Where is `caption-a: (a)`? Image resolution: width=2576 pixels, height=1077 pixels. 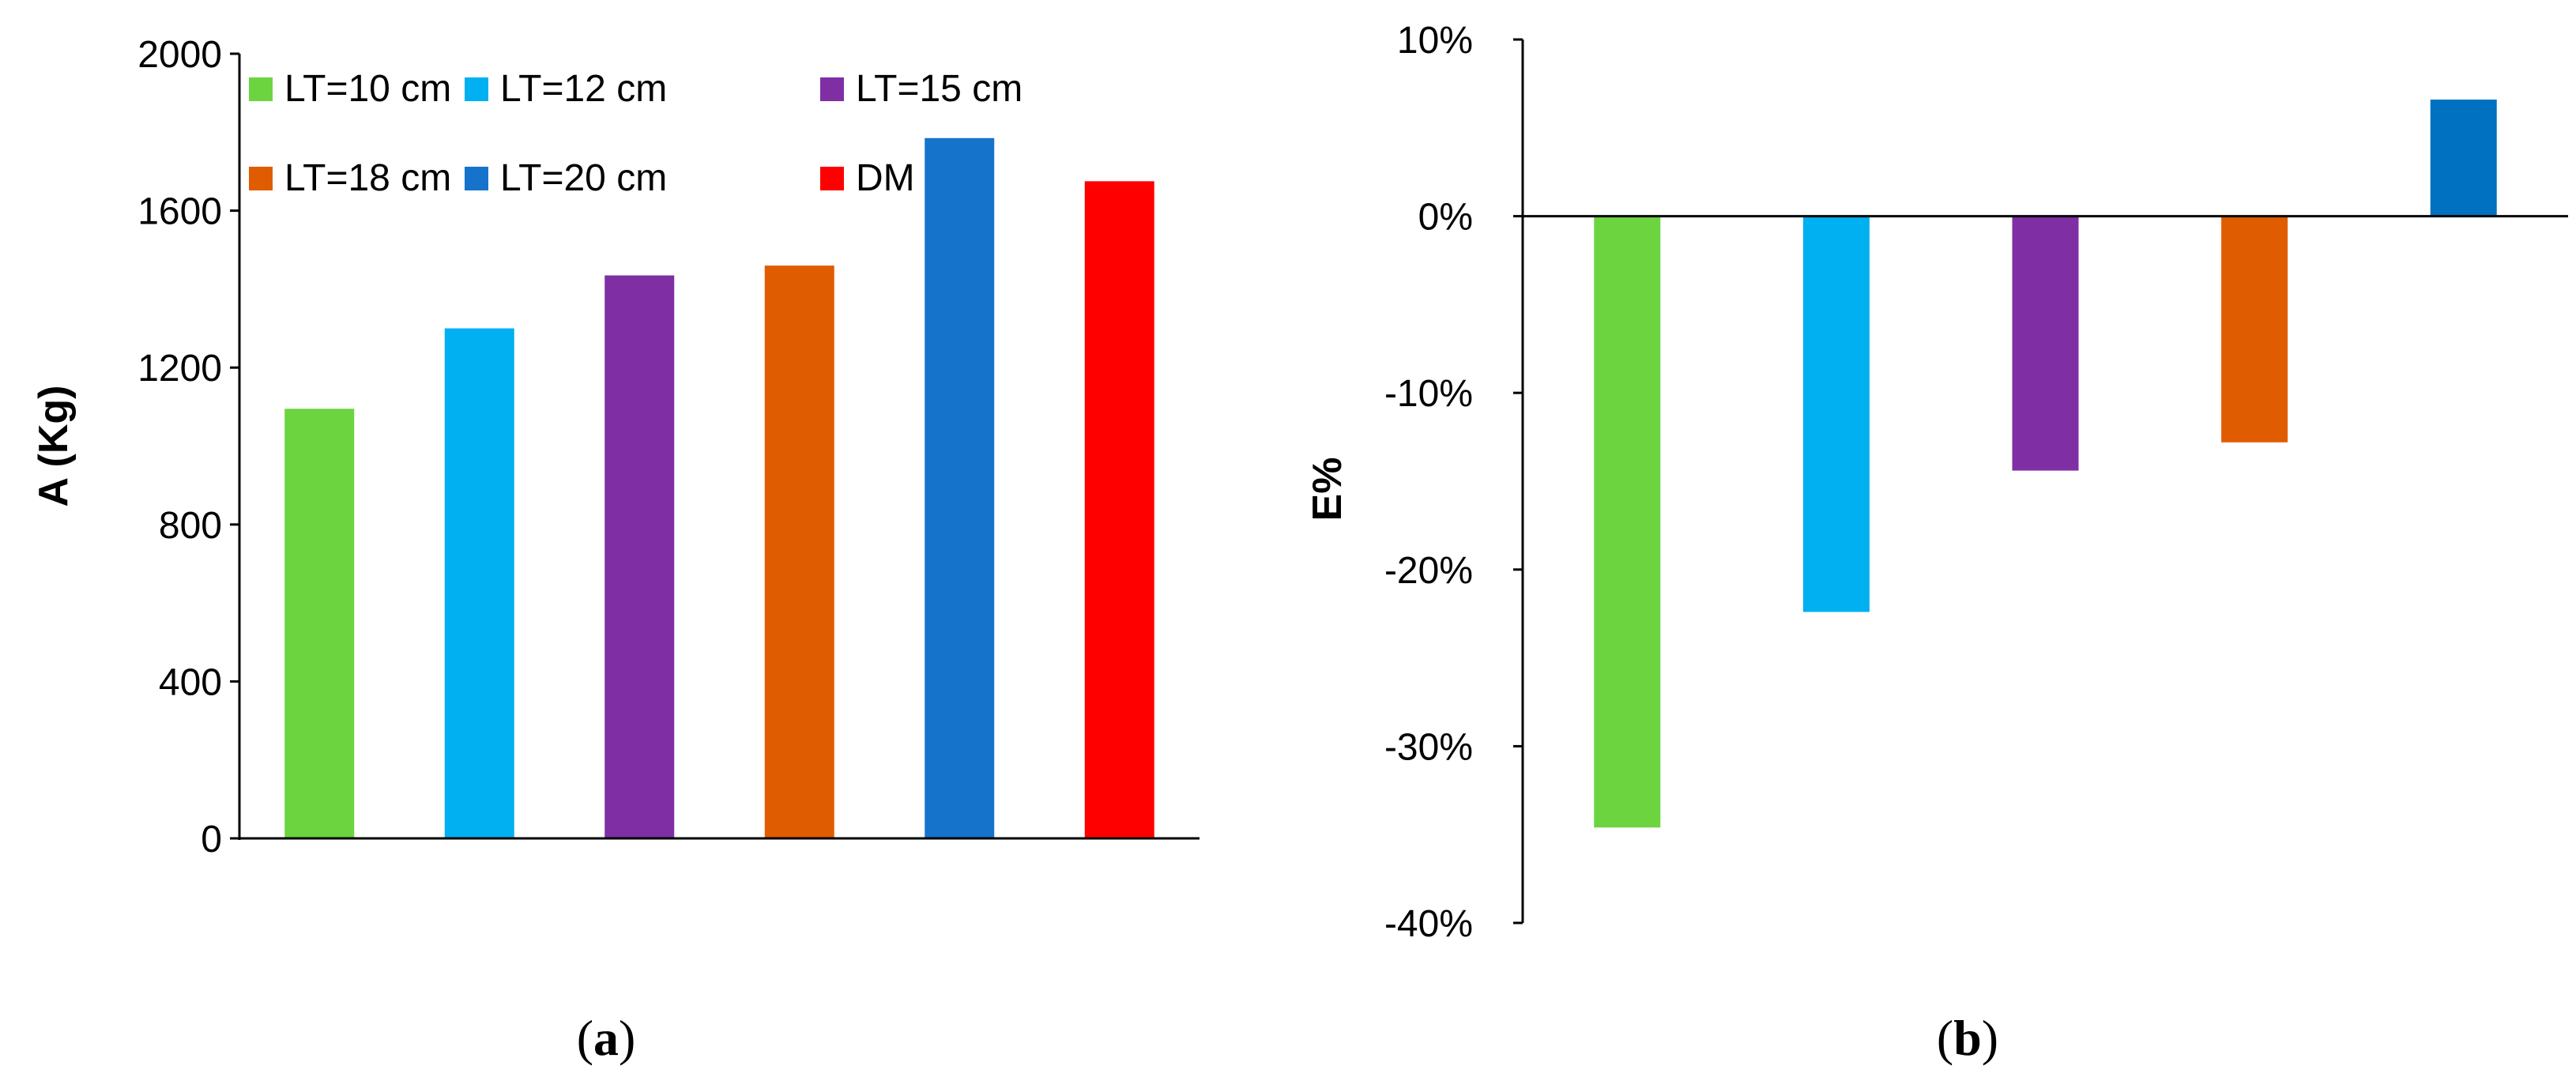 caption-a: (a) is located at coordinates (606, 1038).